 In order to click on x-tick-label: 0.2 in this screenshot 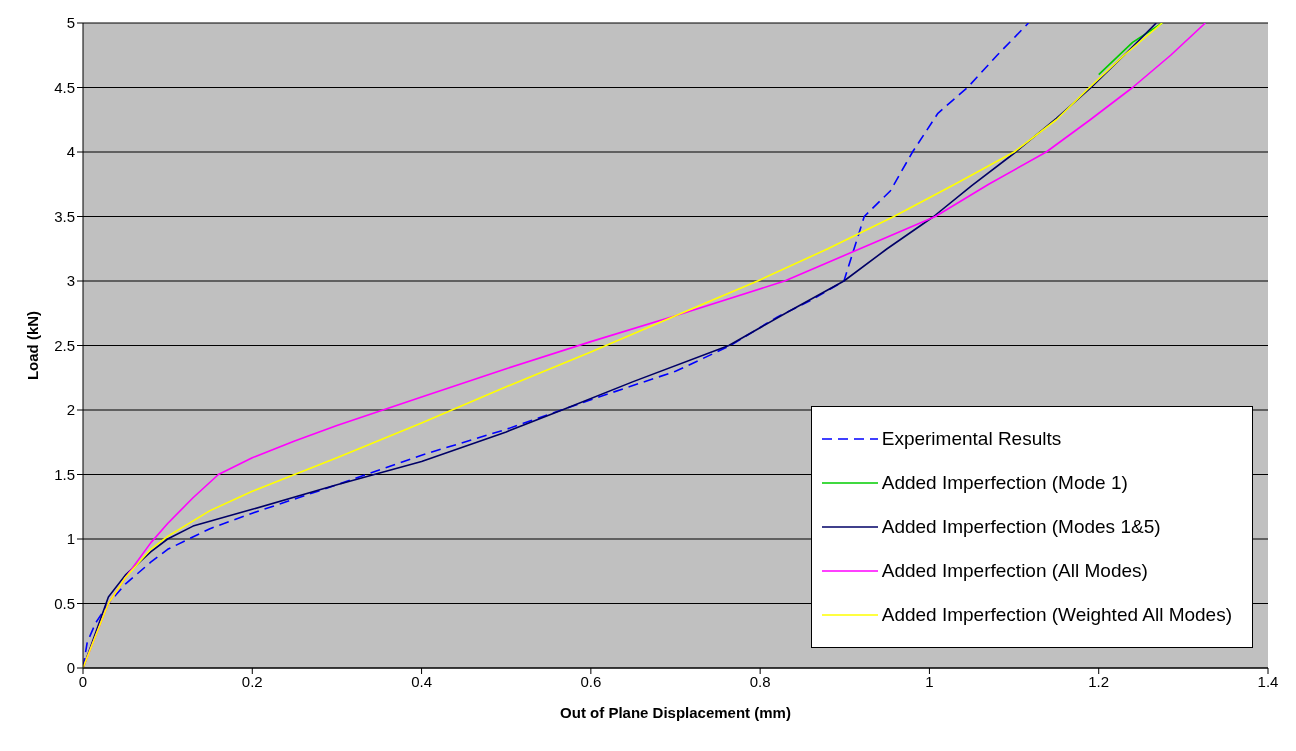, I will do `click(252, 681)`.